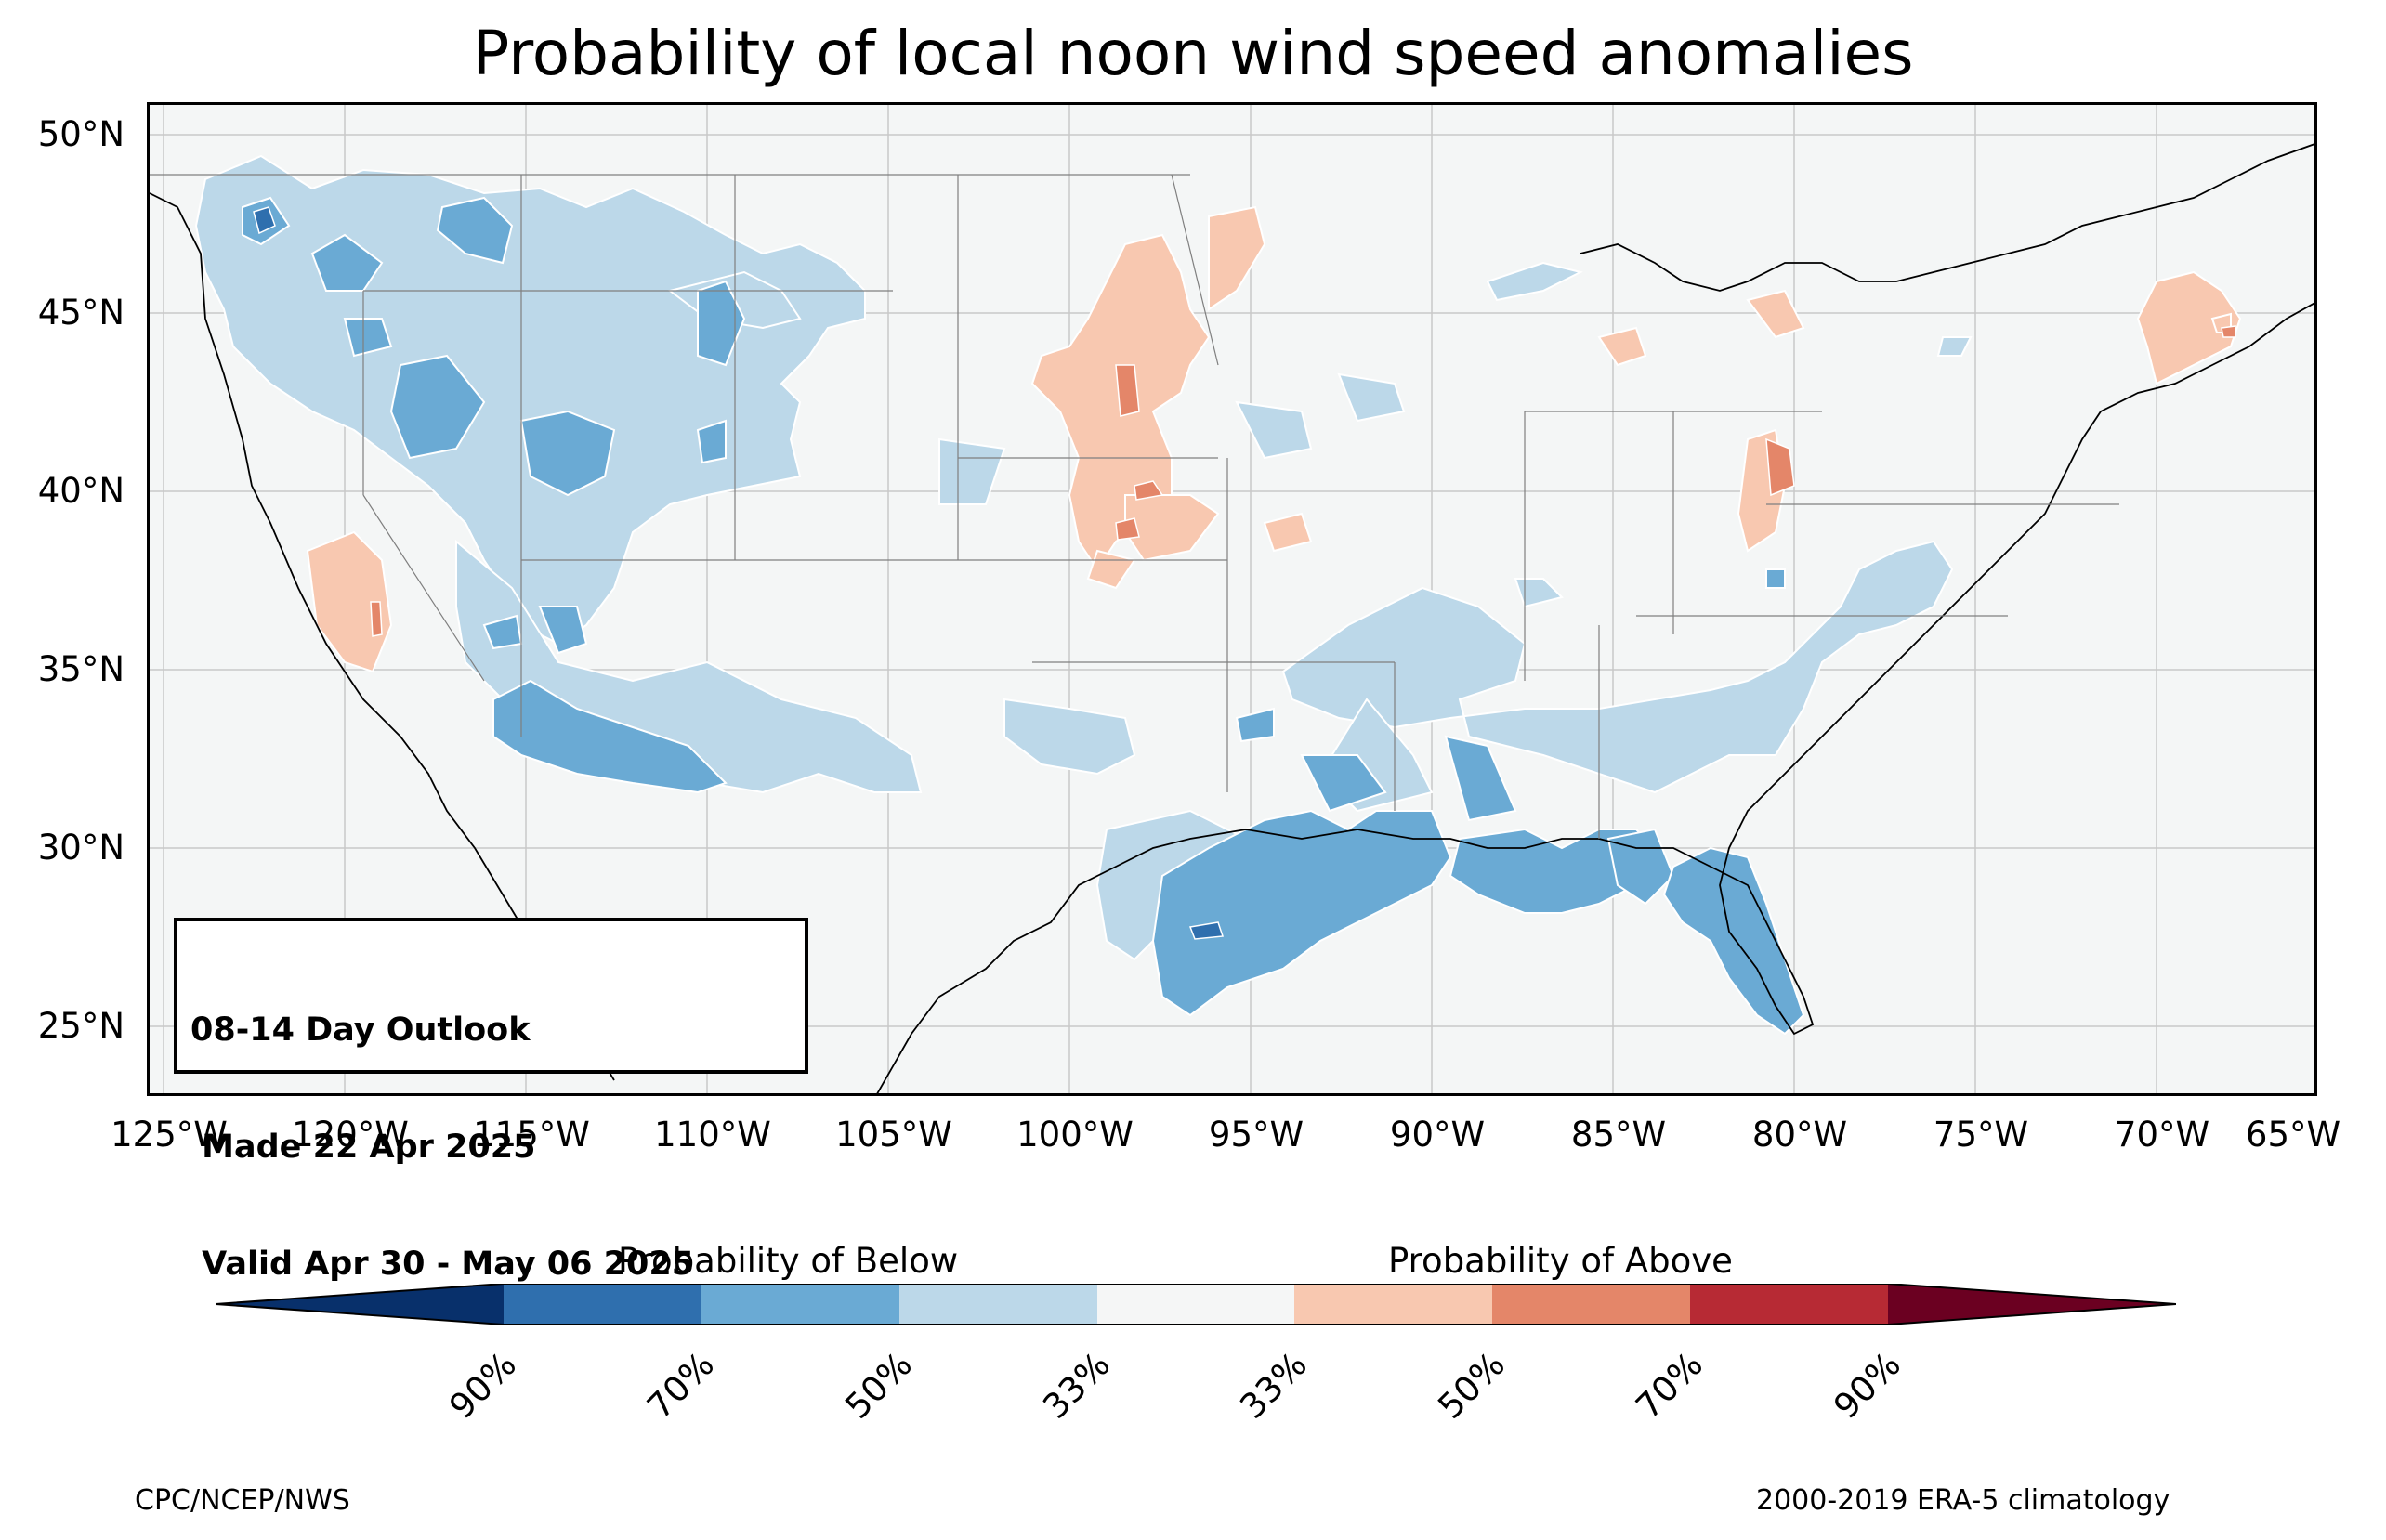 The width and height of the screenshot is (2386, 1540). I want to click on lon-label-105w: 105°W, so click(893, 1135).